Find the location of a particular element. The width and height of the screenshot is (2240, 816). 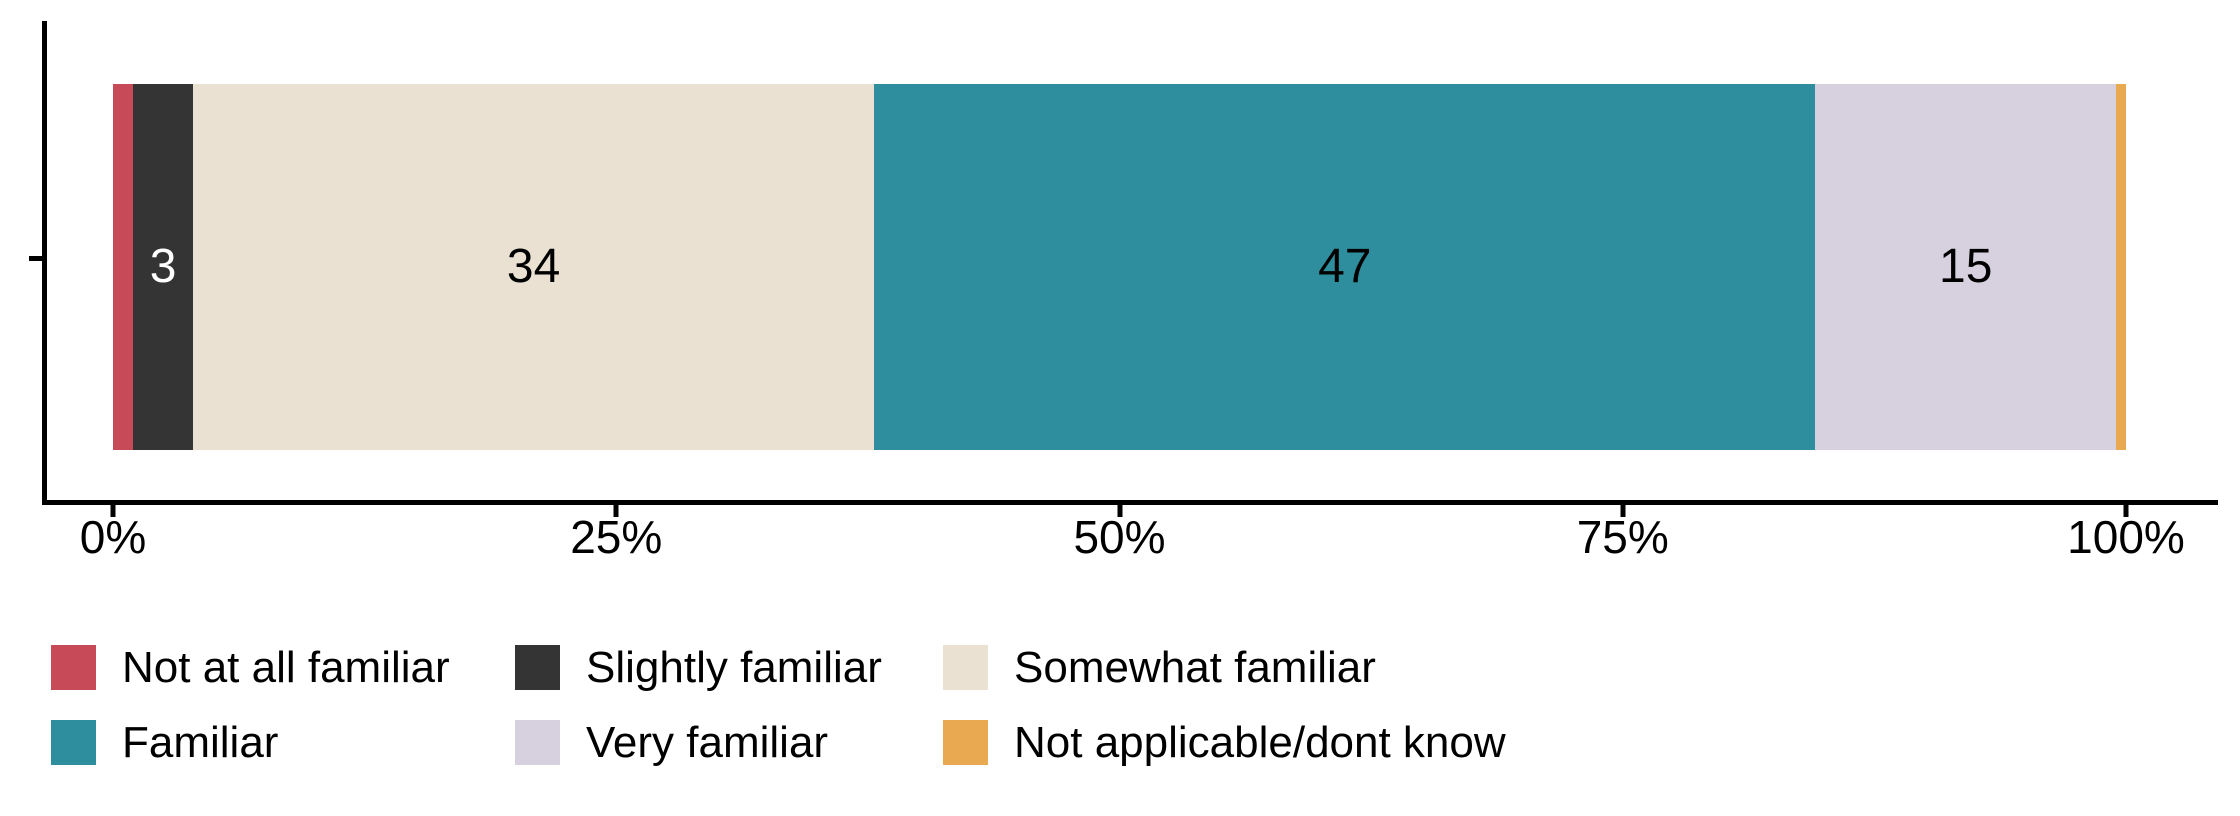

x-axis-tick-label: 100% is located at coordinates (2126, 537).